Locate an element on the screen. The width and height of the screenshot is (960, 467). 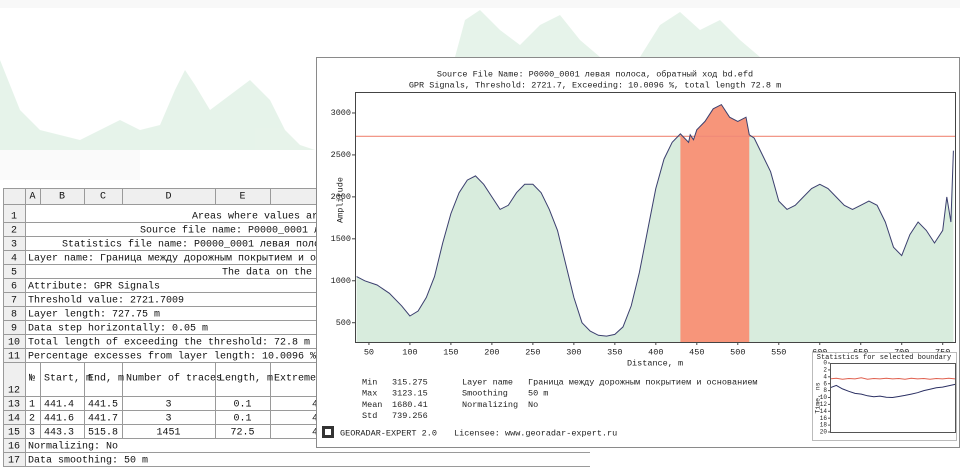
stat-value: 315.275 is located at coordinates (410, 382).